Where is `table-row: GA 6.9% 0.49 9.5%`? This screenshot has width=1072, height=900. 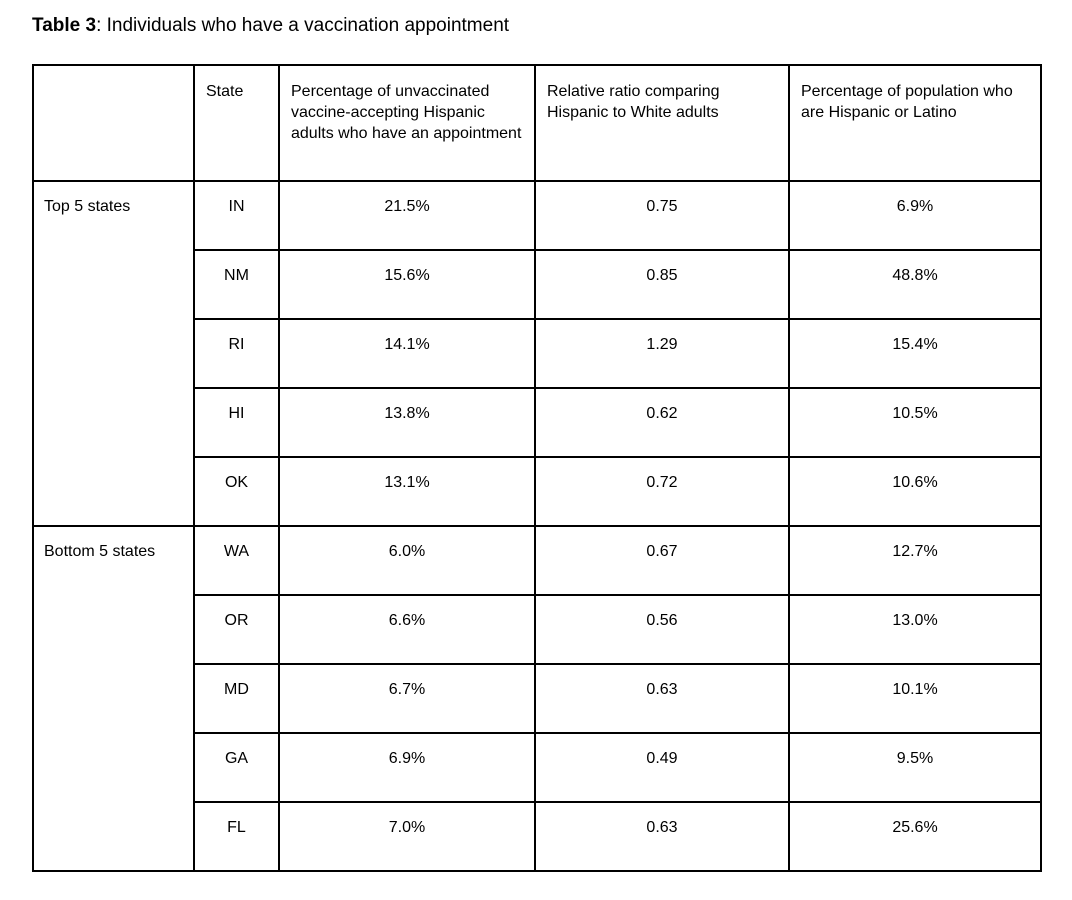
table-row: GA 6.9% 0.49 9.5% is located at coordinates (537, 767).